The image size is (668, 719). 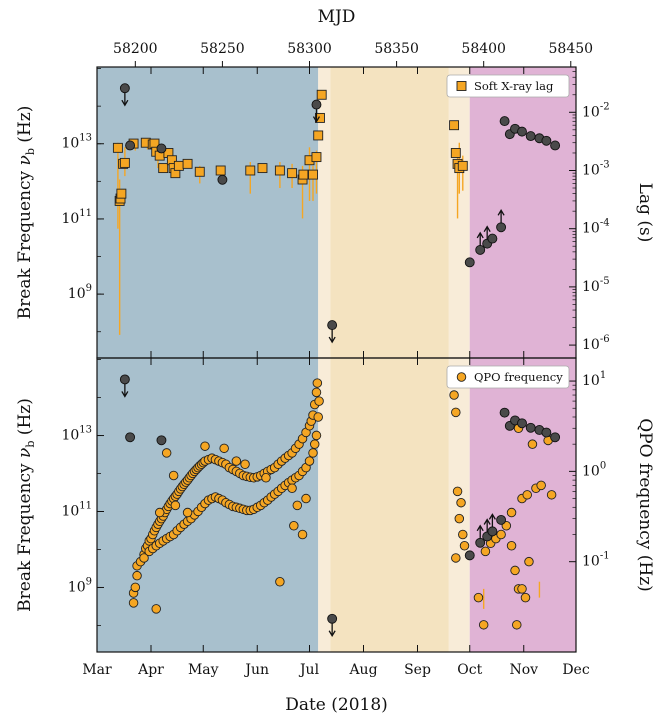 What do you see at coordinates (596, 111) in the screenshot?
I see `y2-tick-label: 10⁻²` at bounding box center [596, 111].